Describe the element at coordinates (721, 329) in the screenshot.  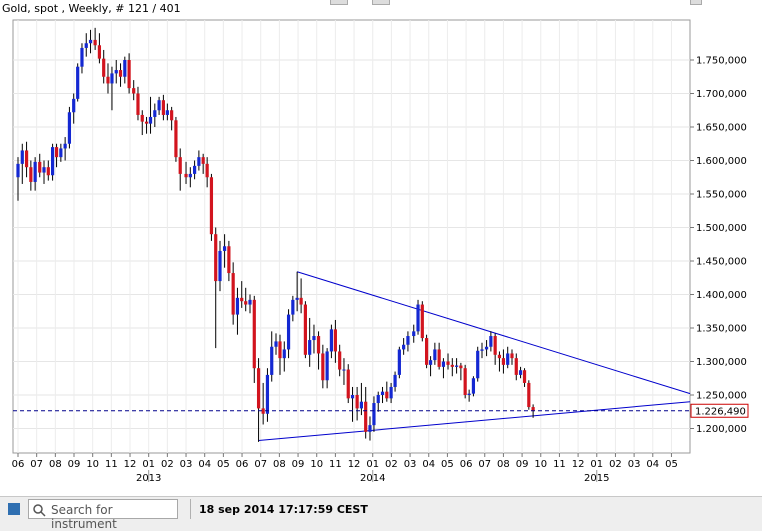
I see `y-tick-label: 1.350,000` at that location.